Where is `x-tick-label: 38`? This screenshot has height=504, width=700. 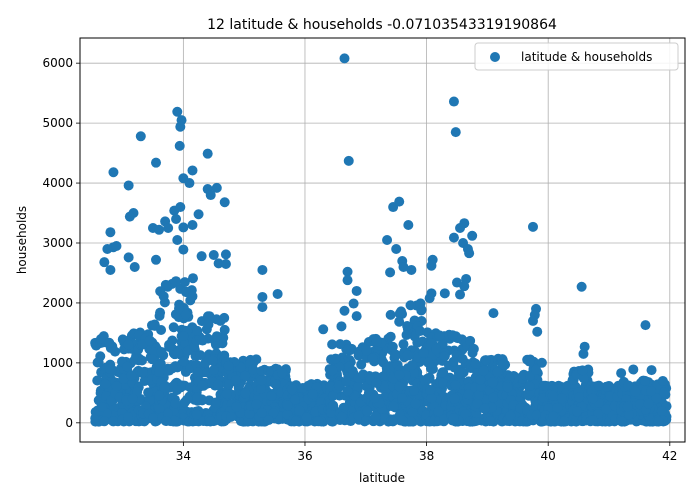
x-tick-label: 38 is located at coordinates (426, 456).